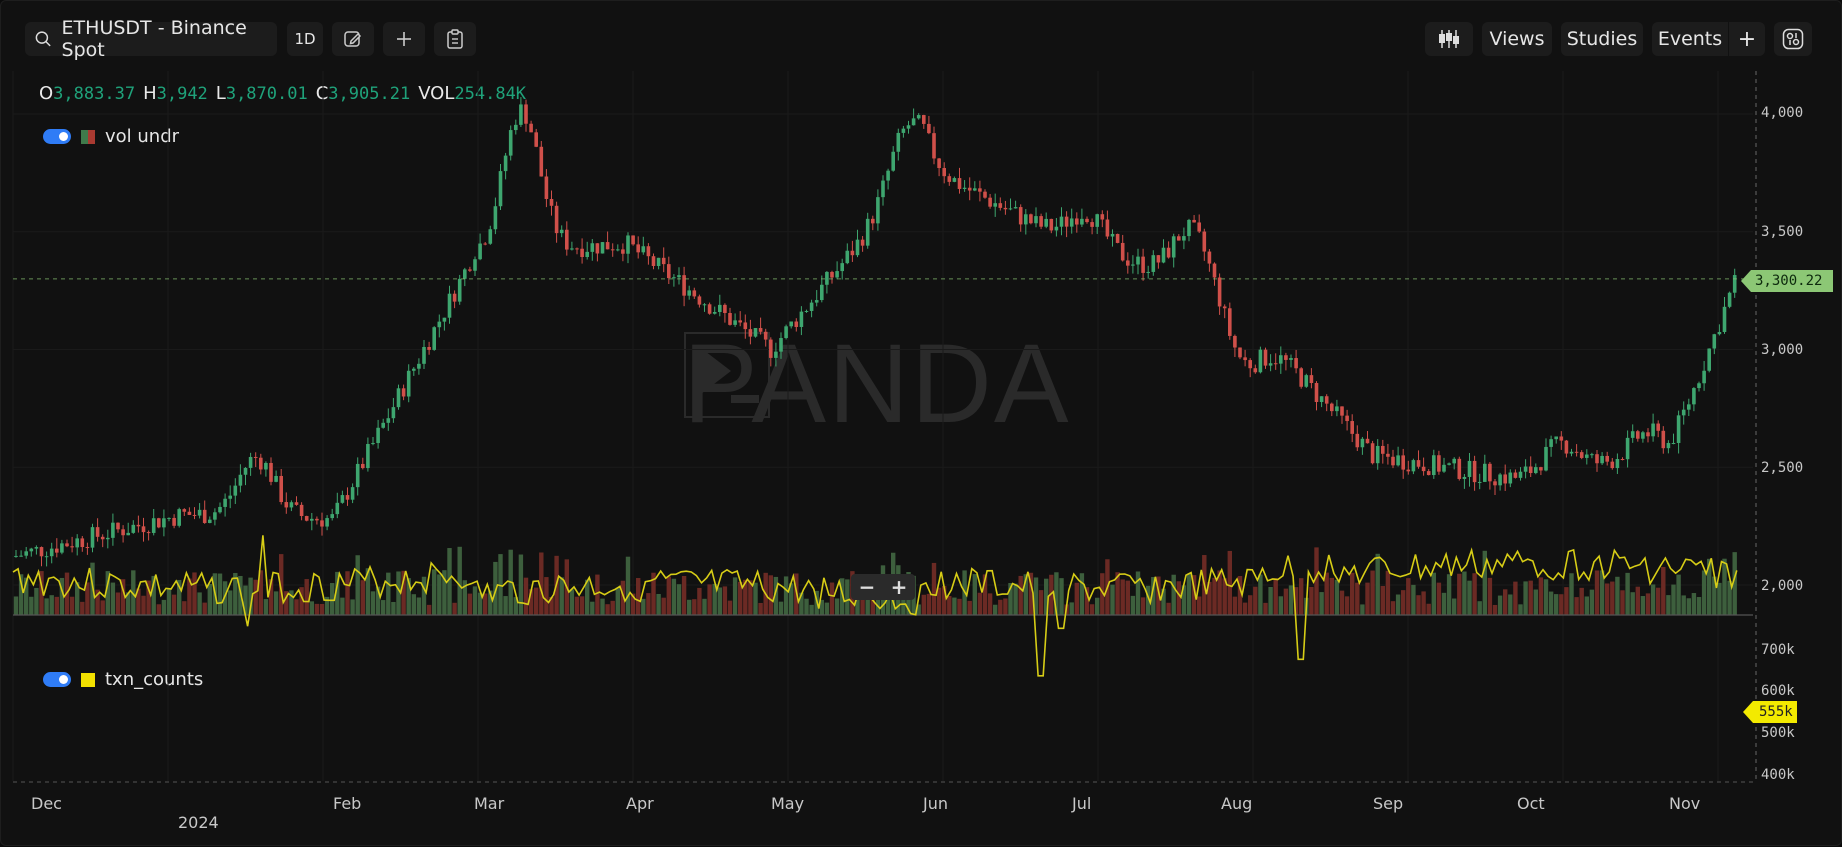  What do you see at coordinates (404, 39) in the screenshot?
I see `add-indicator-button` at bounding box center [404, 39].